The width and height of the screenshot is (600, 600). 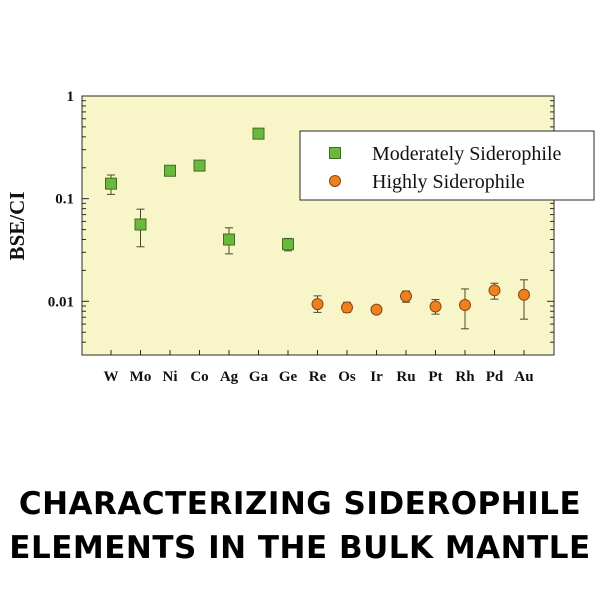 I want to click on y-tick-label: 1, so click(x=71, y=97).